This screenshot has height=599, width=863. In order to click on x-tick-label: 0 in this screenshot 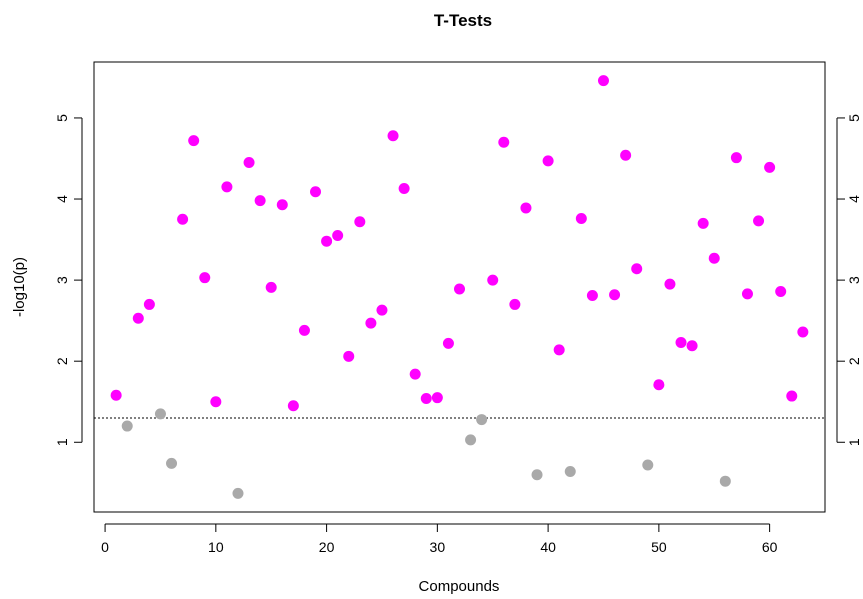, I will do `click(105, 547)`.